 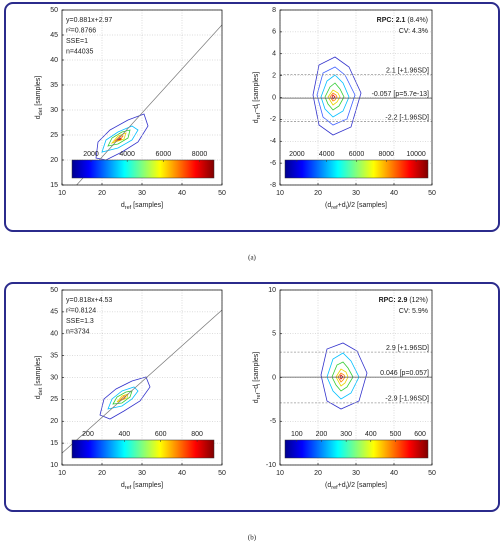 I want to click on cv: CV: 5.9%, so click(x=413, y=311).